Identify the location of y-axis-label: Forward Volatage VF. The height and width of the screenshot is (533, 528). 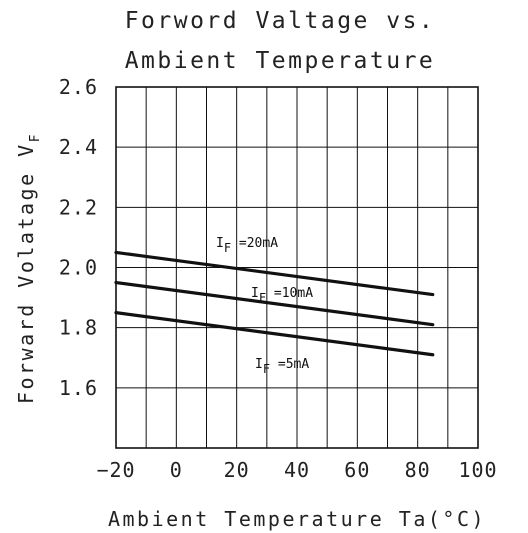
(28, 268).